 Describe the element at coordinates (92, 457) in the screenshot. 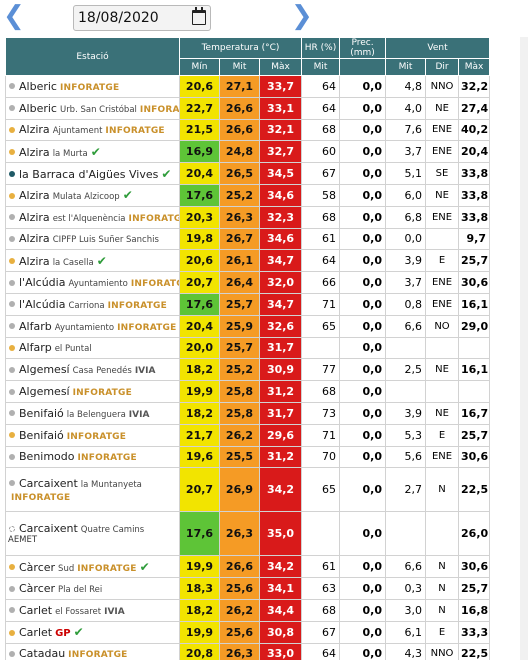

I see `station-cell: Benimodo INFORATGE` at that location.